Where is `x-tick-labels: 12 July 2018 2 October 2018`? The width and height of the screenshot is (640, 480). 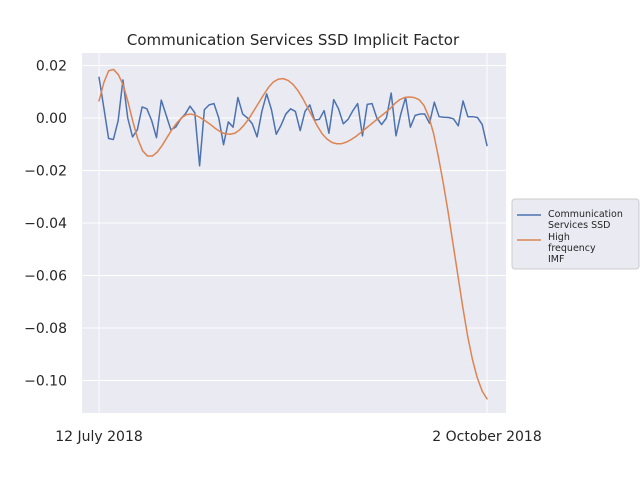 x-tick-labels: 12 July 2018 2 October 2018 is located at coordinates (298, 437).